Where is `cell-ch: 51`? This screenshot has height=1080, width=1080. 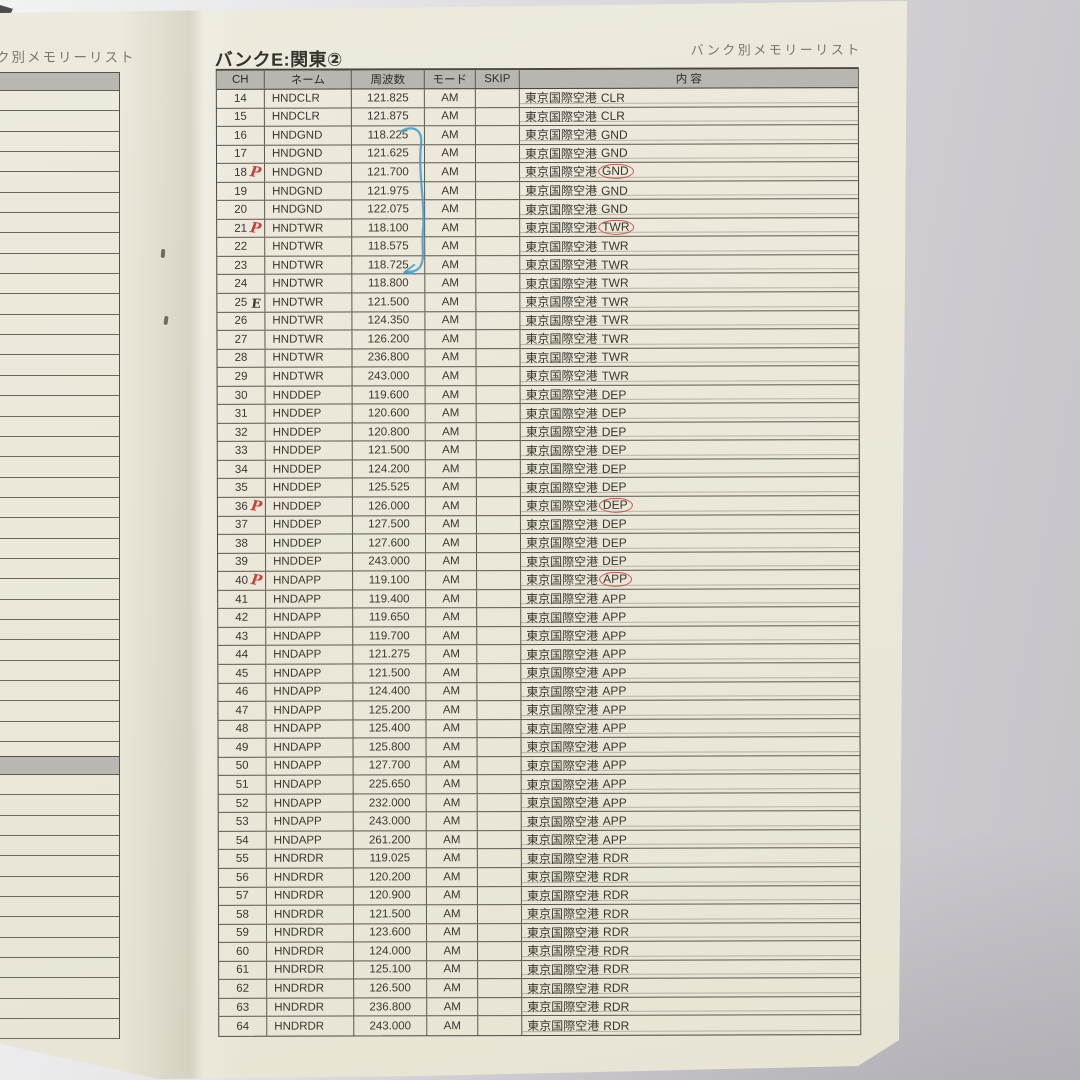 cell-ch: 51 is located at coordinates (242, 784).